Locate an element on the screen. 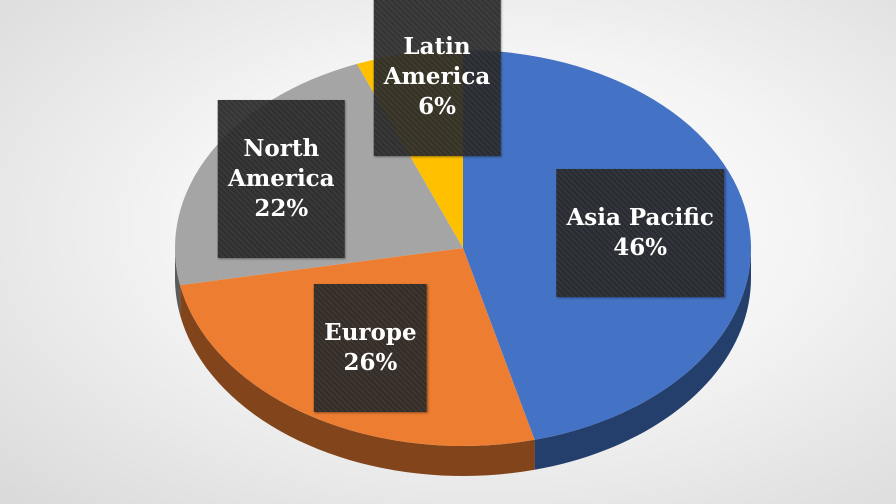  data-label-europe: Europe 26% is located at coordinates (370, 348).